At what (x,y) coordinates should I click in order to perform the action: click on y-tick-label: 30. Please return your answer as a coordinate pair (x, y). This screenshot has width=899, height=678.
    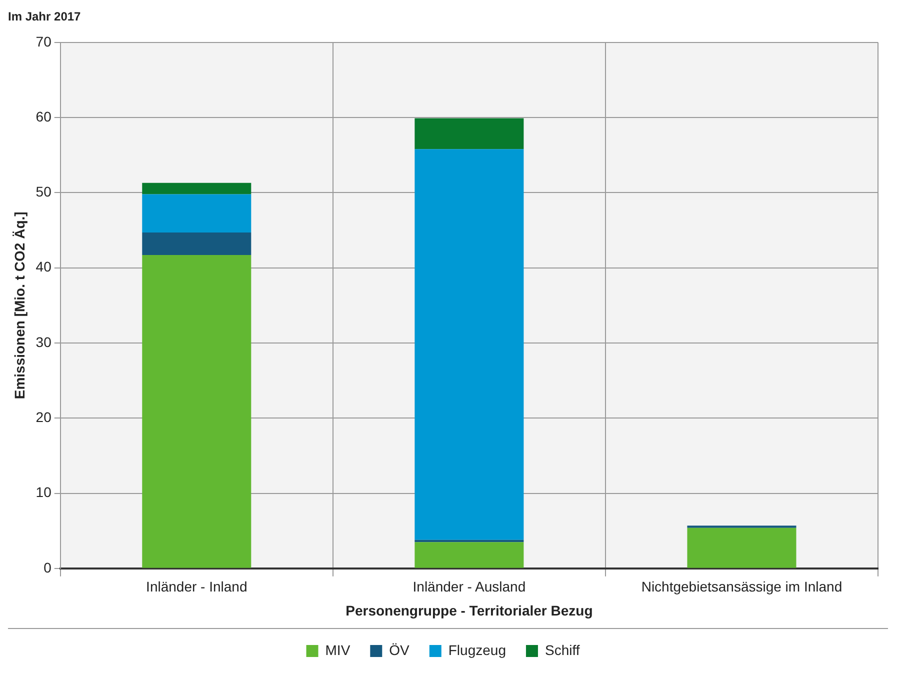
    Looking at the image, I should click on (44, 342).